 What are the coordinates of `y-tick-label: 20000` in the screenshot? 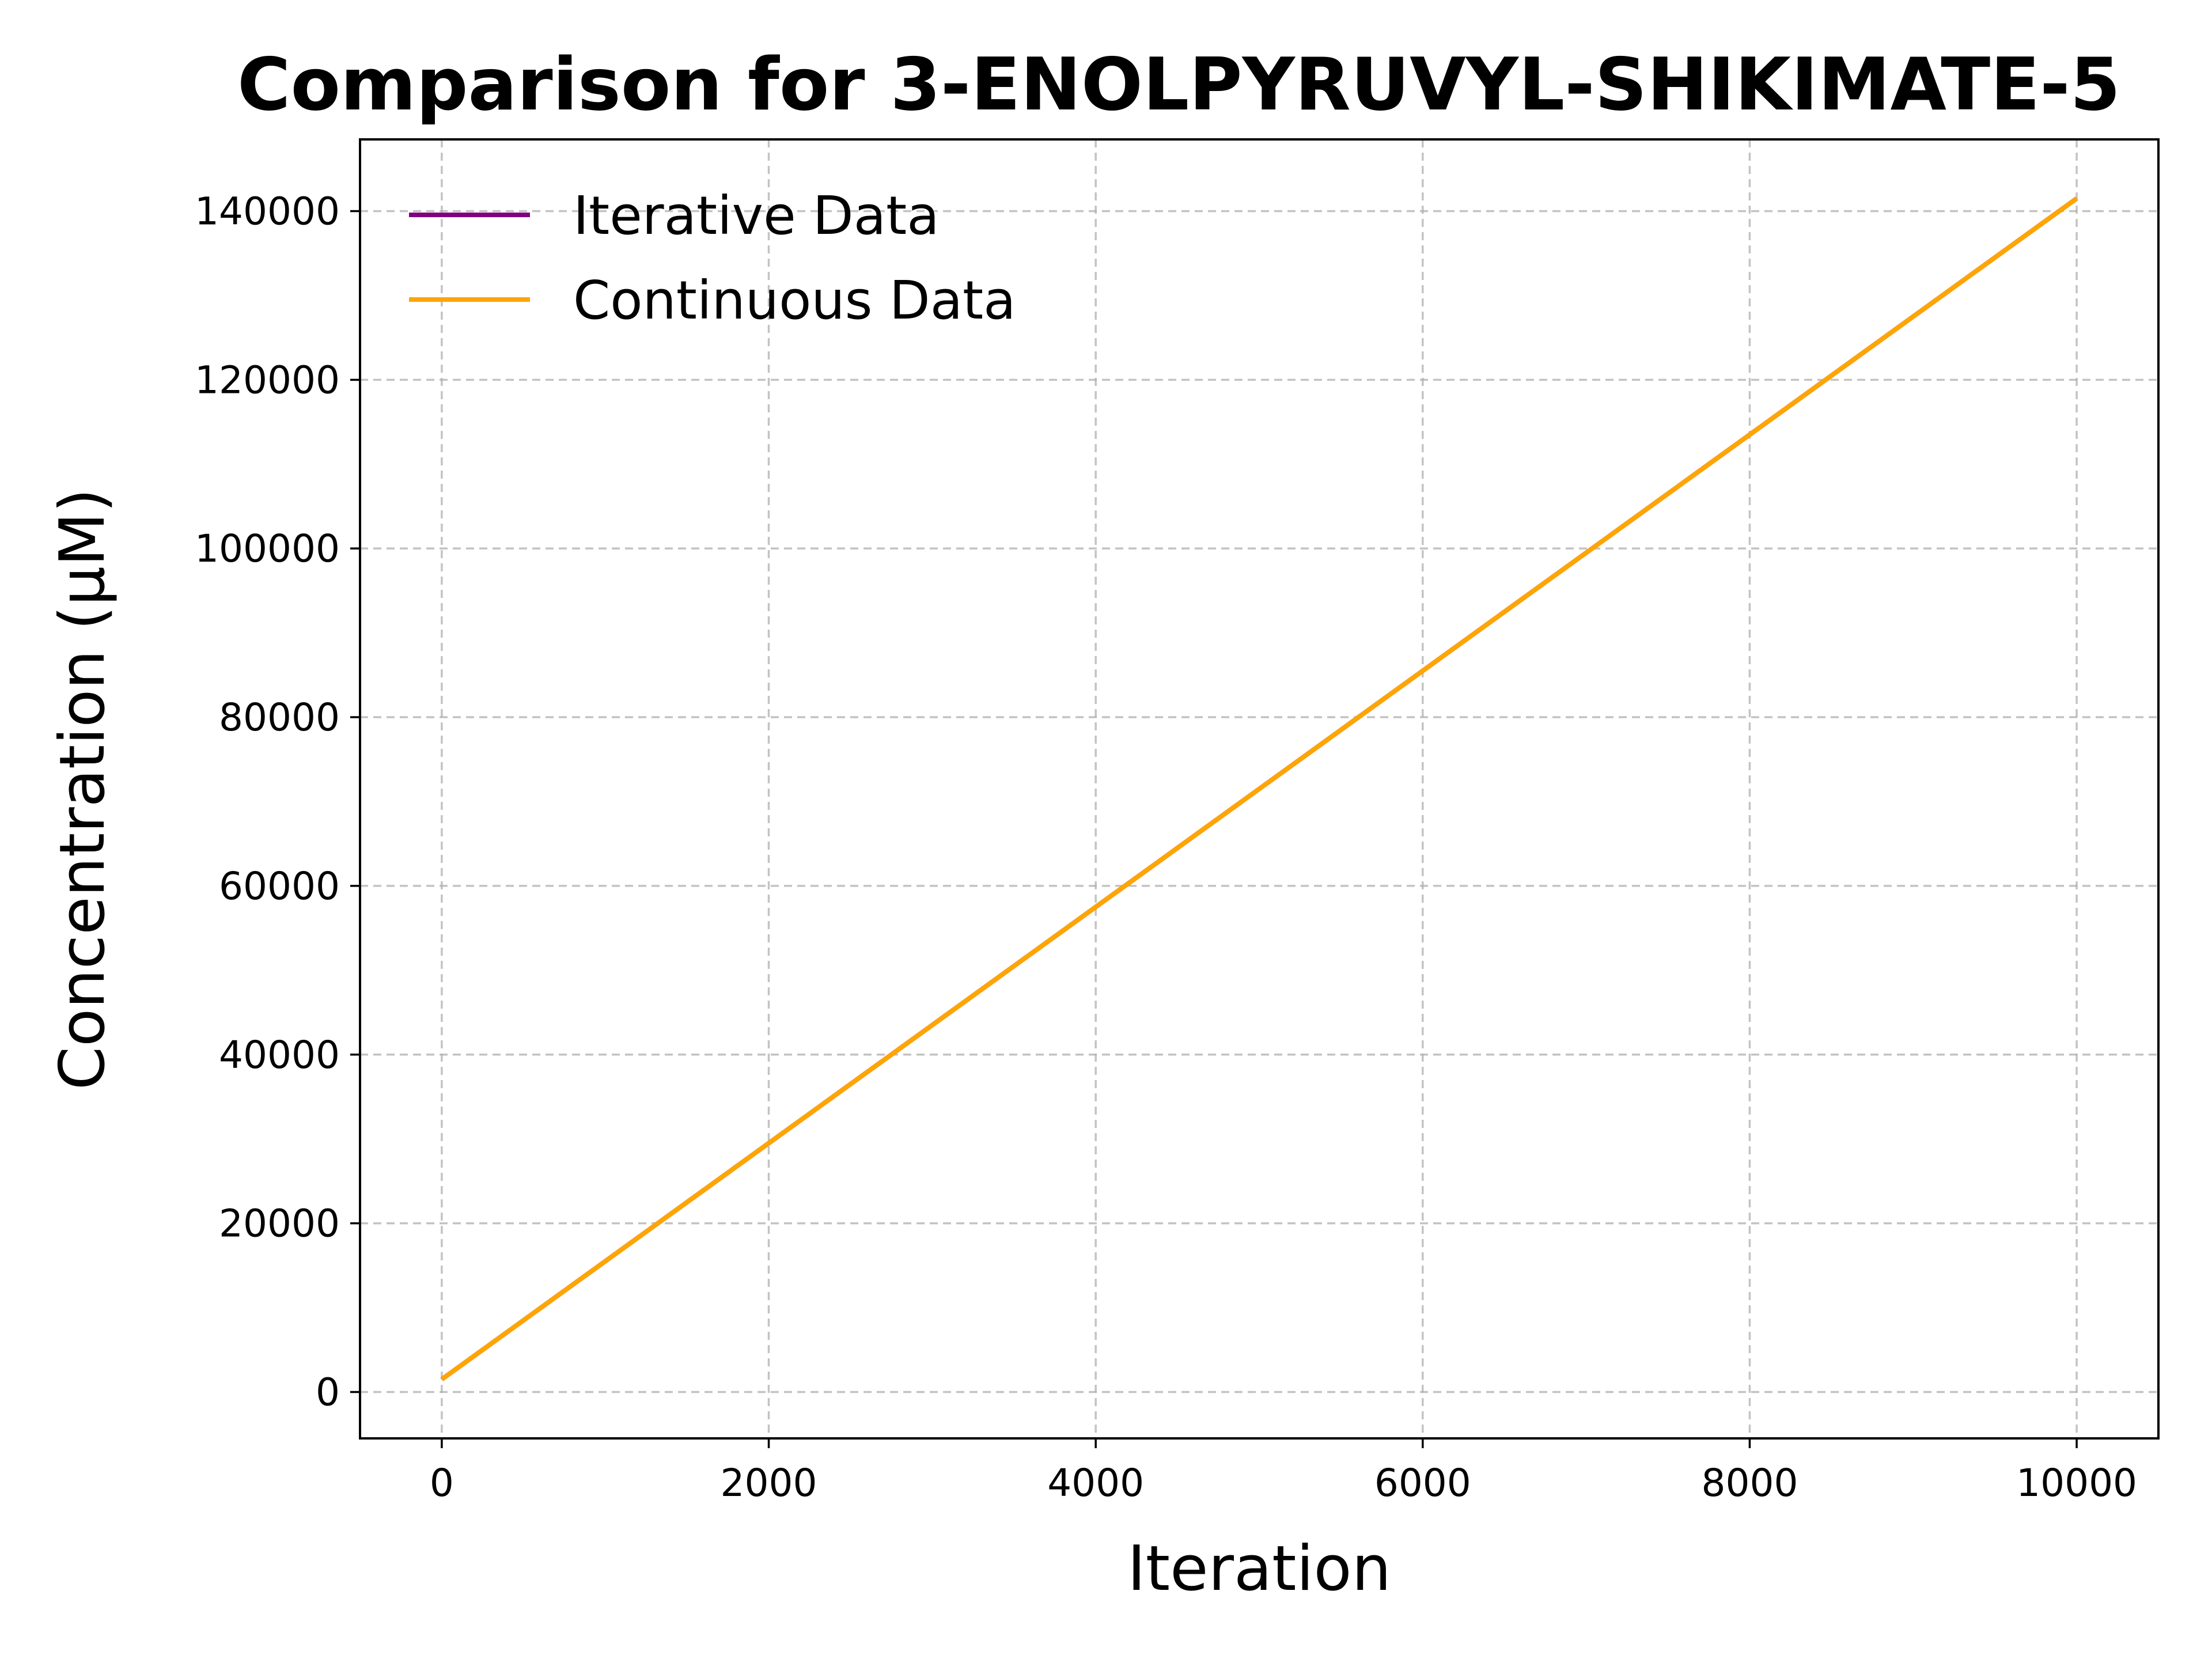 It's located at (279, 1224).